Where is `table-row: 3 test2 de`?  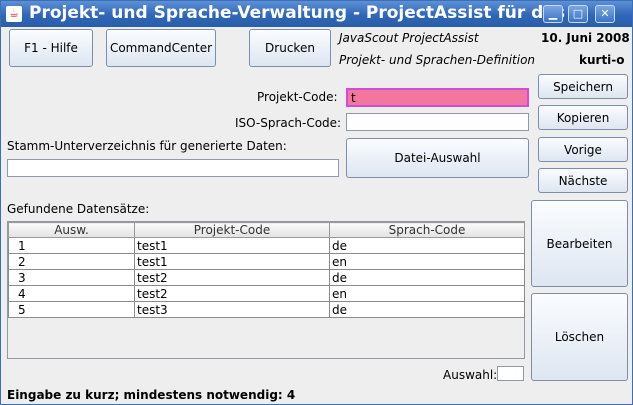
table-row: 3 test2 de is located at coordinates (266, 277).